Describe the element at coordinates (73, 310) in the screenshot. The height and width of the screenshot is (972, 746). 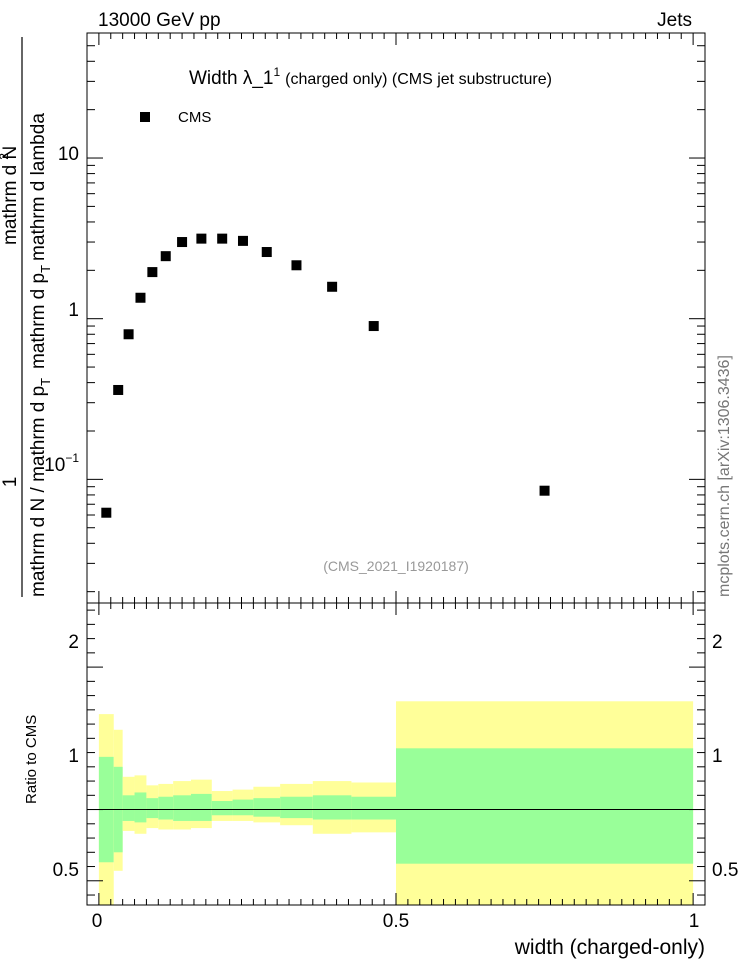
I see `top-ytick-label-1: 1` at that location.